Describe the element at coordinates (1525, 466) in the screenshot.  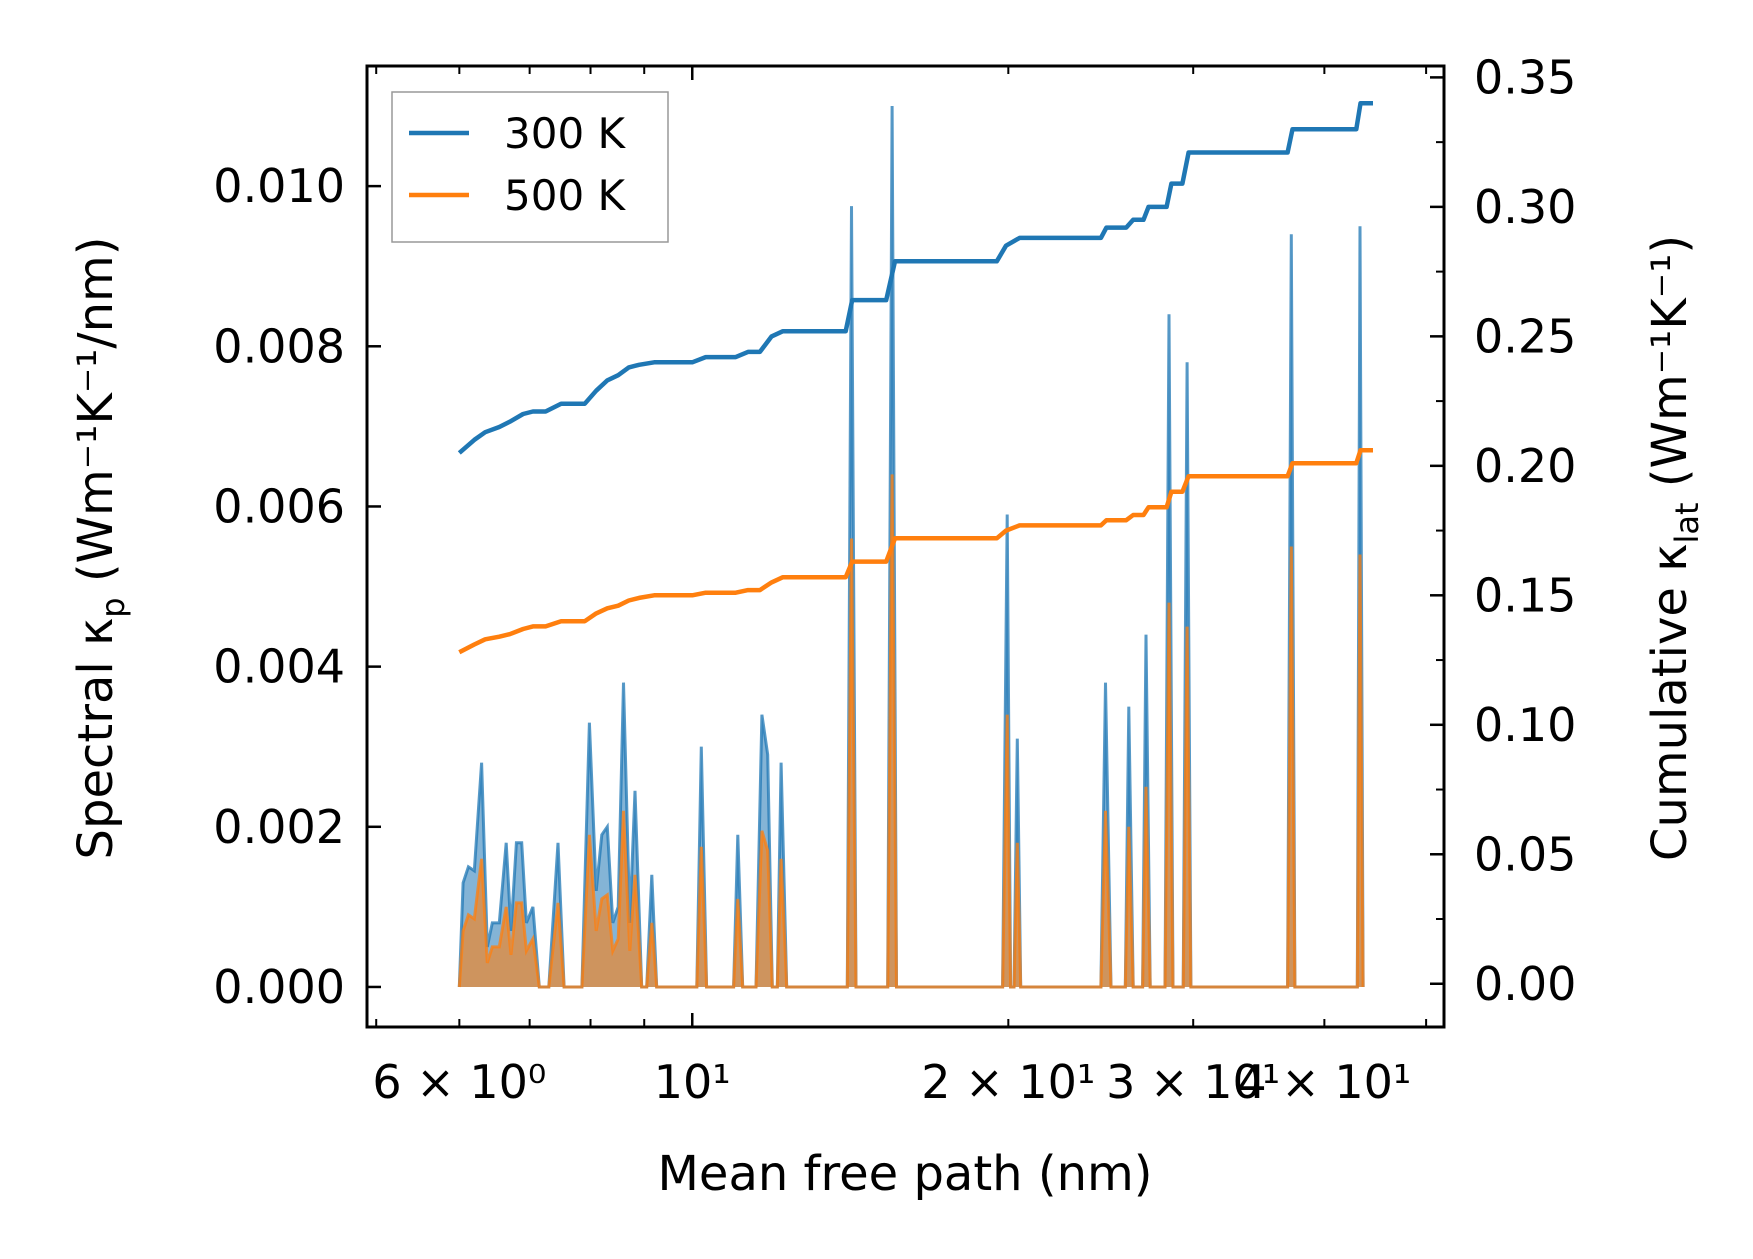
I see `right-y-tick-label: 0.20` at that location.